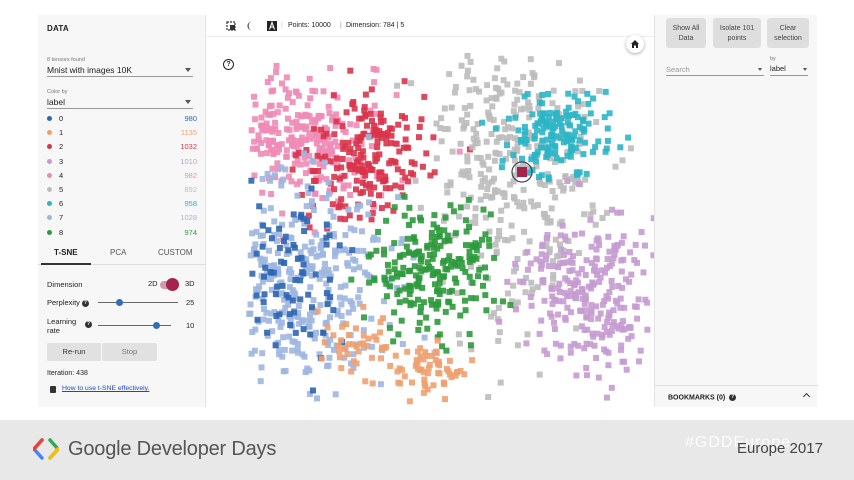  Describe the element at coordinates (733, 397) in the screenshot. I see `help-icon: ?` at that location.